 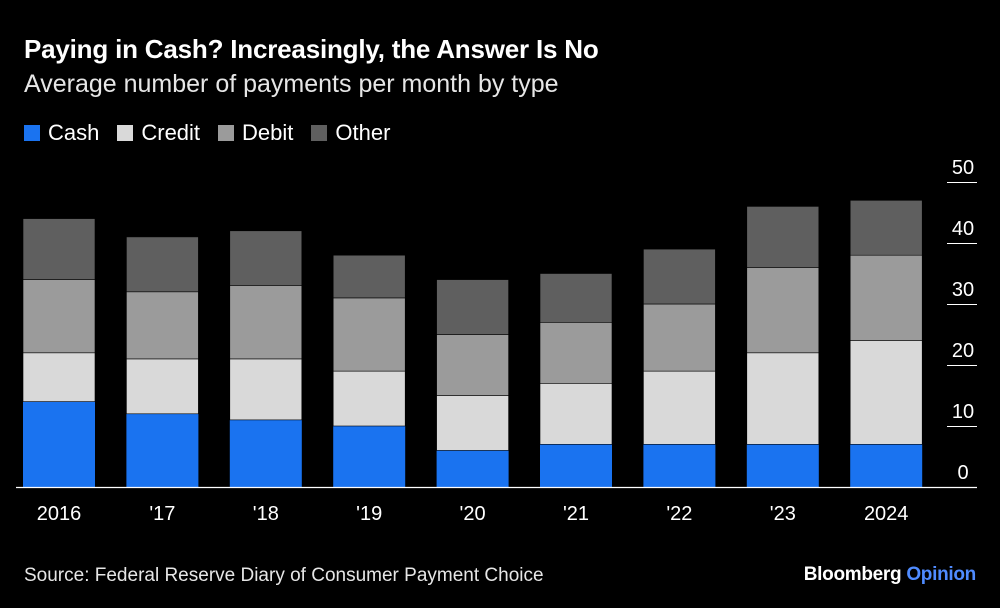 I want to click on brand-name: Bloomberg, so click(x=852, y=574).